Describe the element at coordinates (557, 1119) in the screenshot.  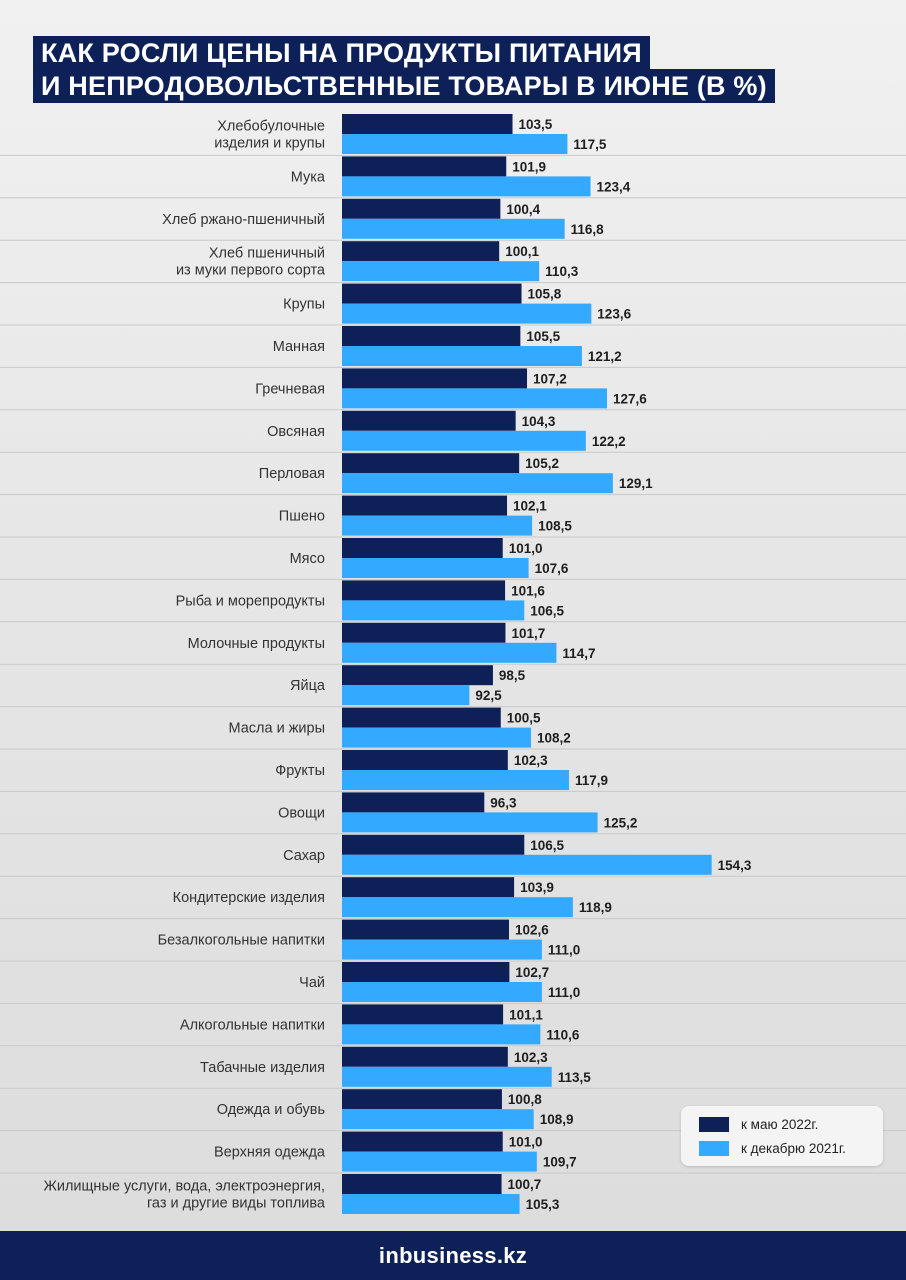
I see `data-label: 108,9` at that location.